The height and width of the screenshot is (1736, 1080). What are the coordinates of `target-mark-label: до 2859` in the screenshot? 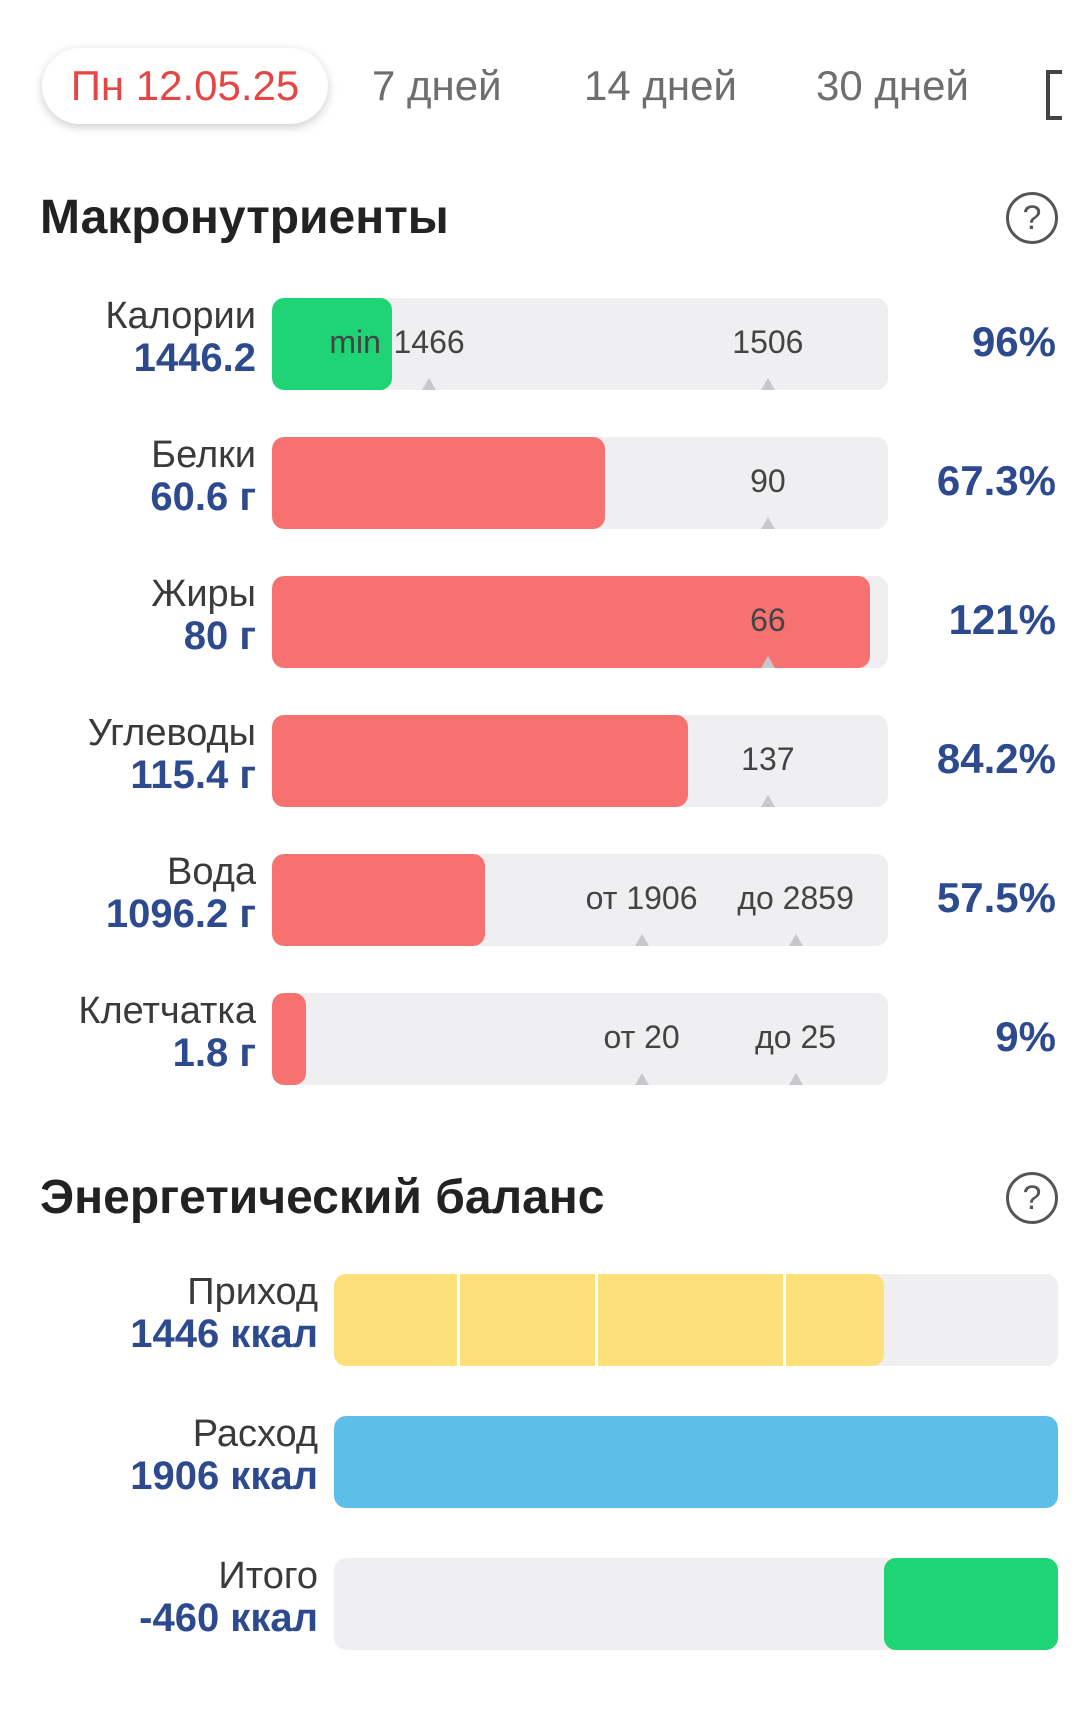 It's located at (795, 898).